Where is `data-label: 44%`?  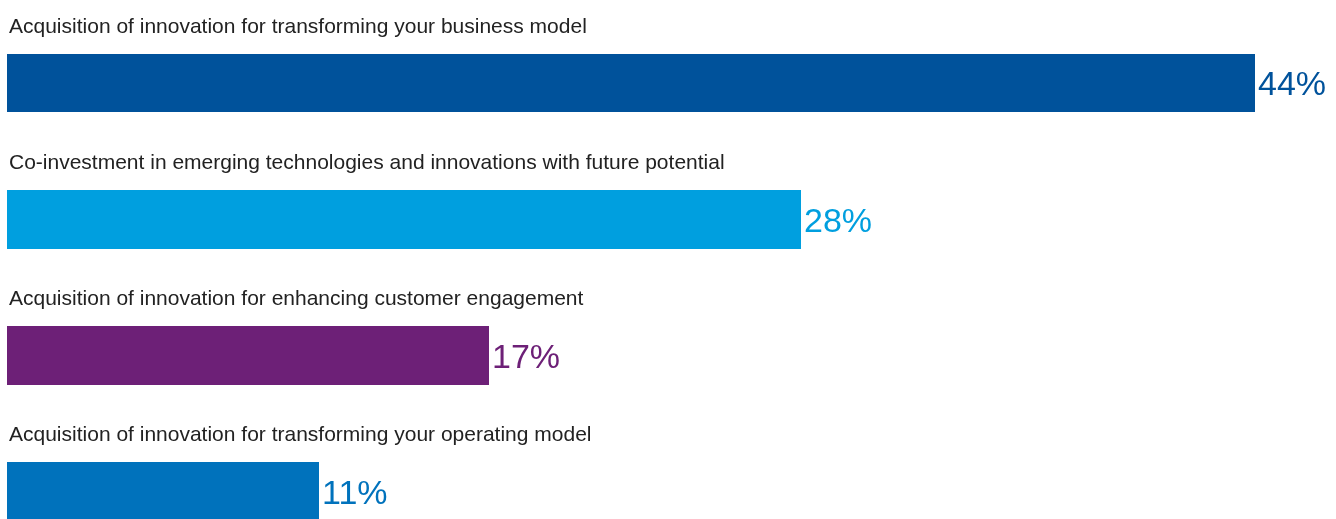
data-label: 44% is located at coordinates (1292, 83).